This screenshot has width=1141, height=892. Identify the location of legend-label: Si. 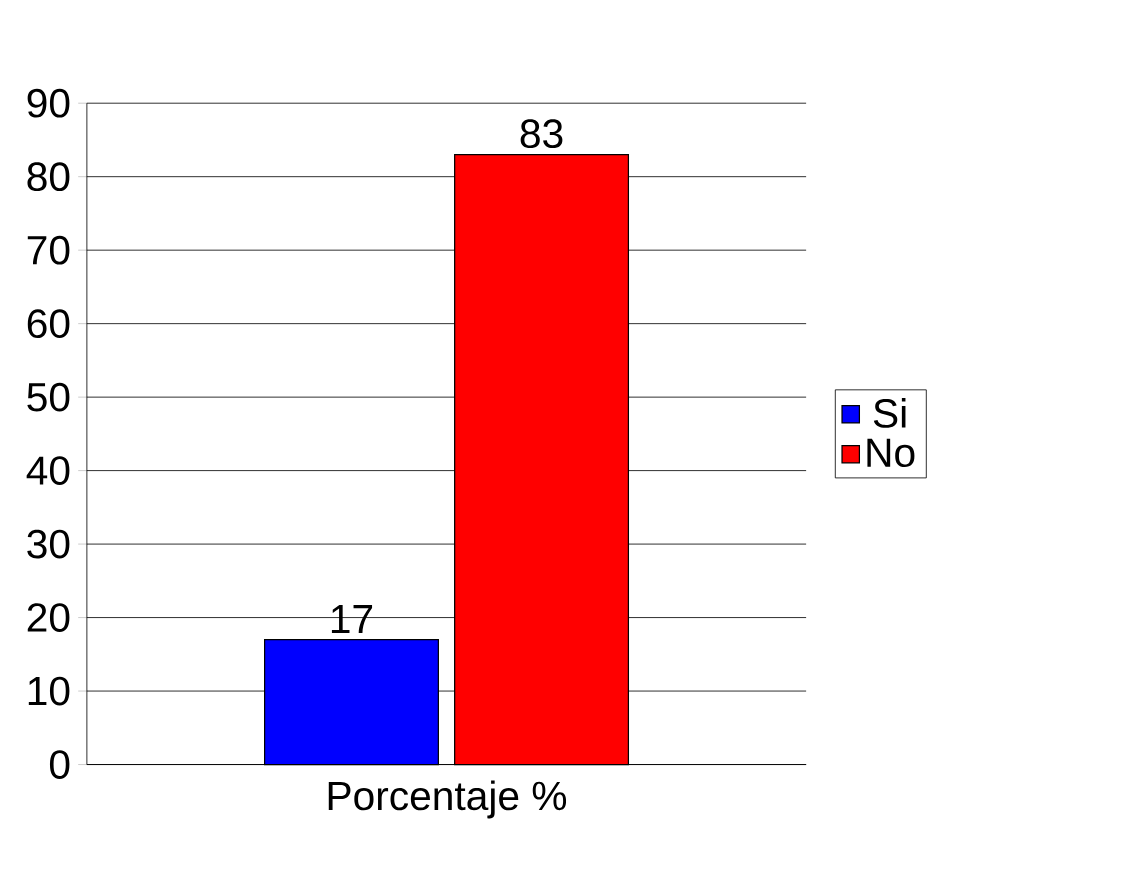
(889, 413).